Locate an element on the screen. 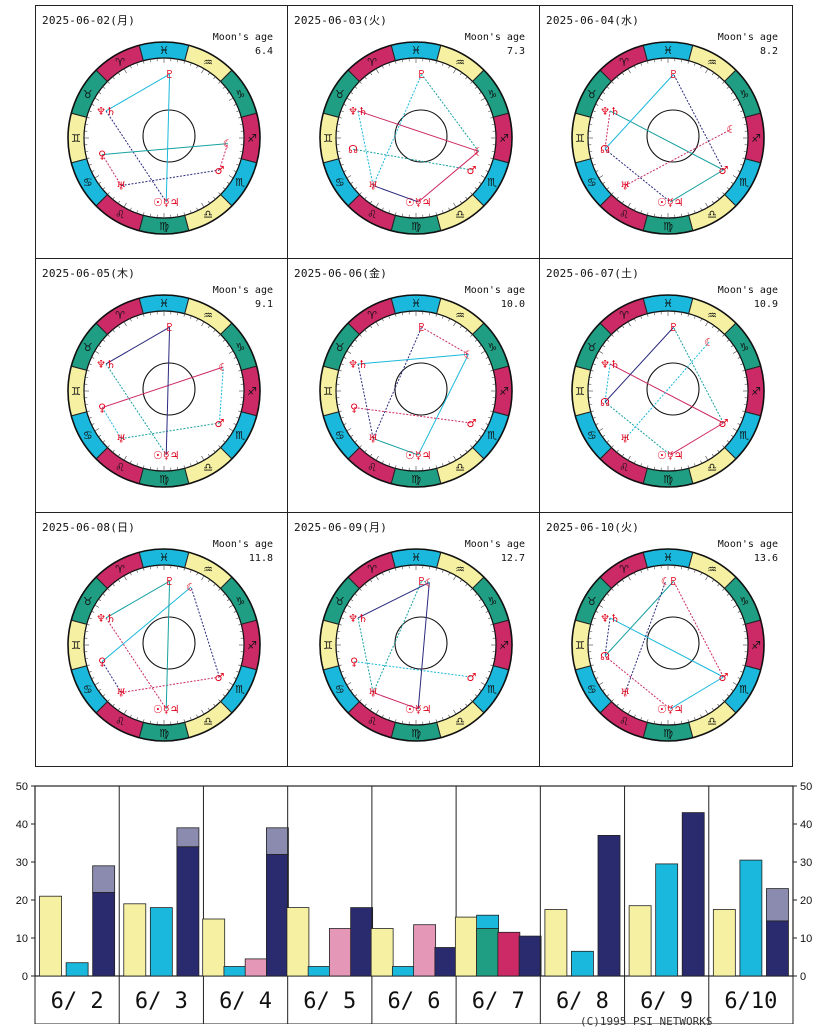 The image size is (820, 1028). planet-icon: ♀ is located at coordinates (102, 662).